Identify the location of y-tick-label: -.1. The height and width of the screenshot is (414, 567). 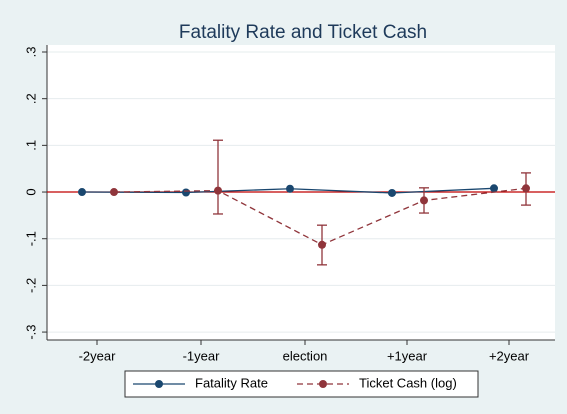
(30, 238).